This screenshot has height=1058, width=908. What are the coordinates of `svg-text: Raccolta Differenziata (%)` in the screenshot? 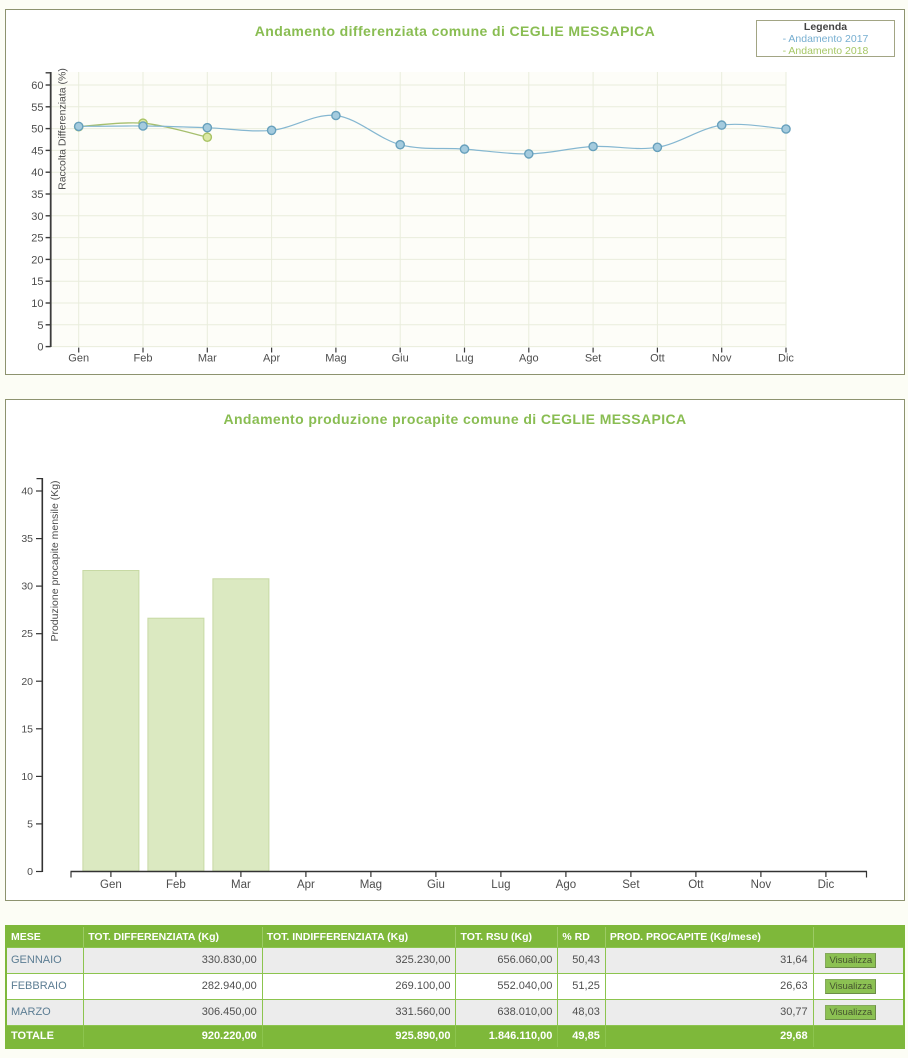 It's located at (63, 129).